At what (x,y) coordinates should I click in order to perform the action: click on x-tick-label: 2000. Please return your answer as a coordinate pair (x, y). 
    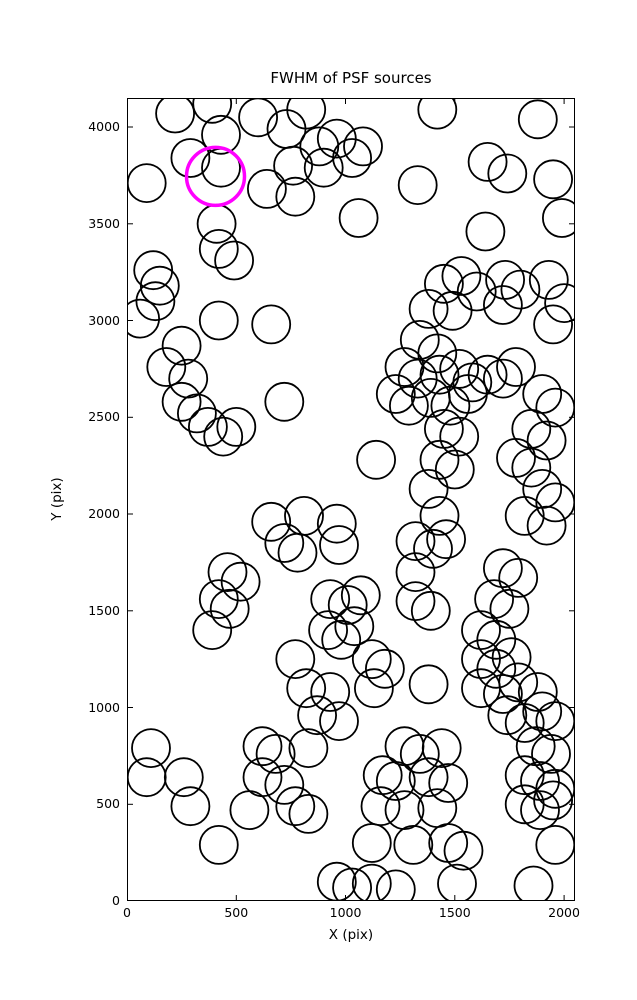
    Looking at the image, I should click on (564, 912).